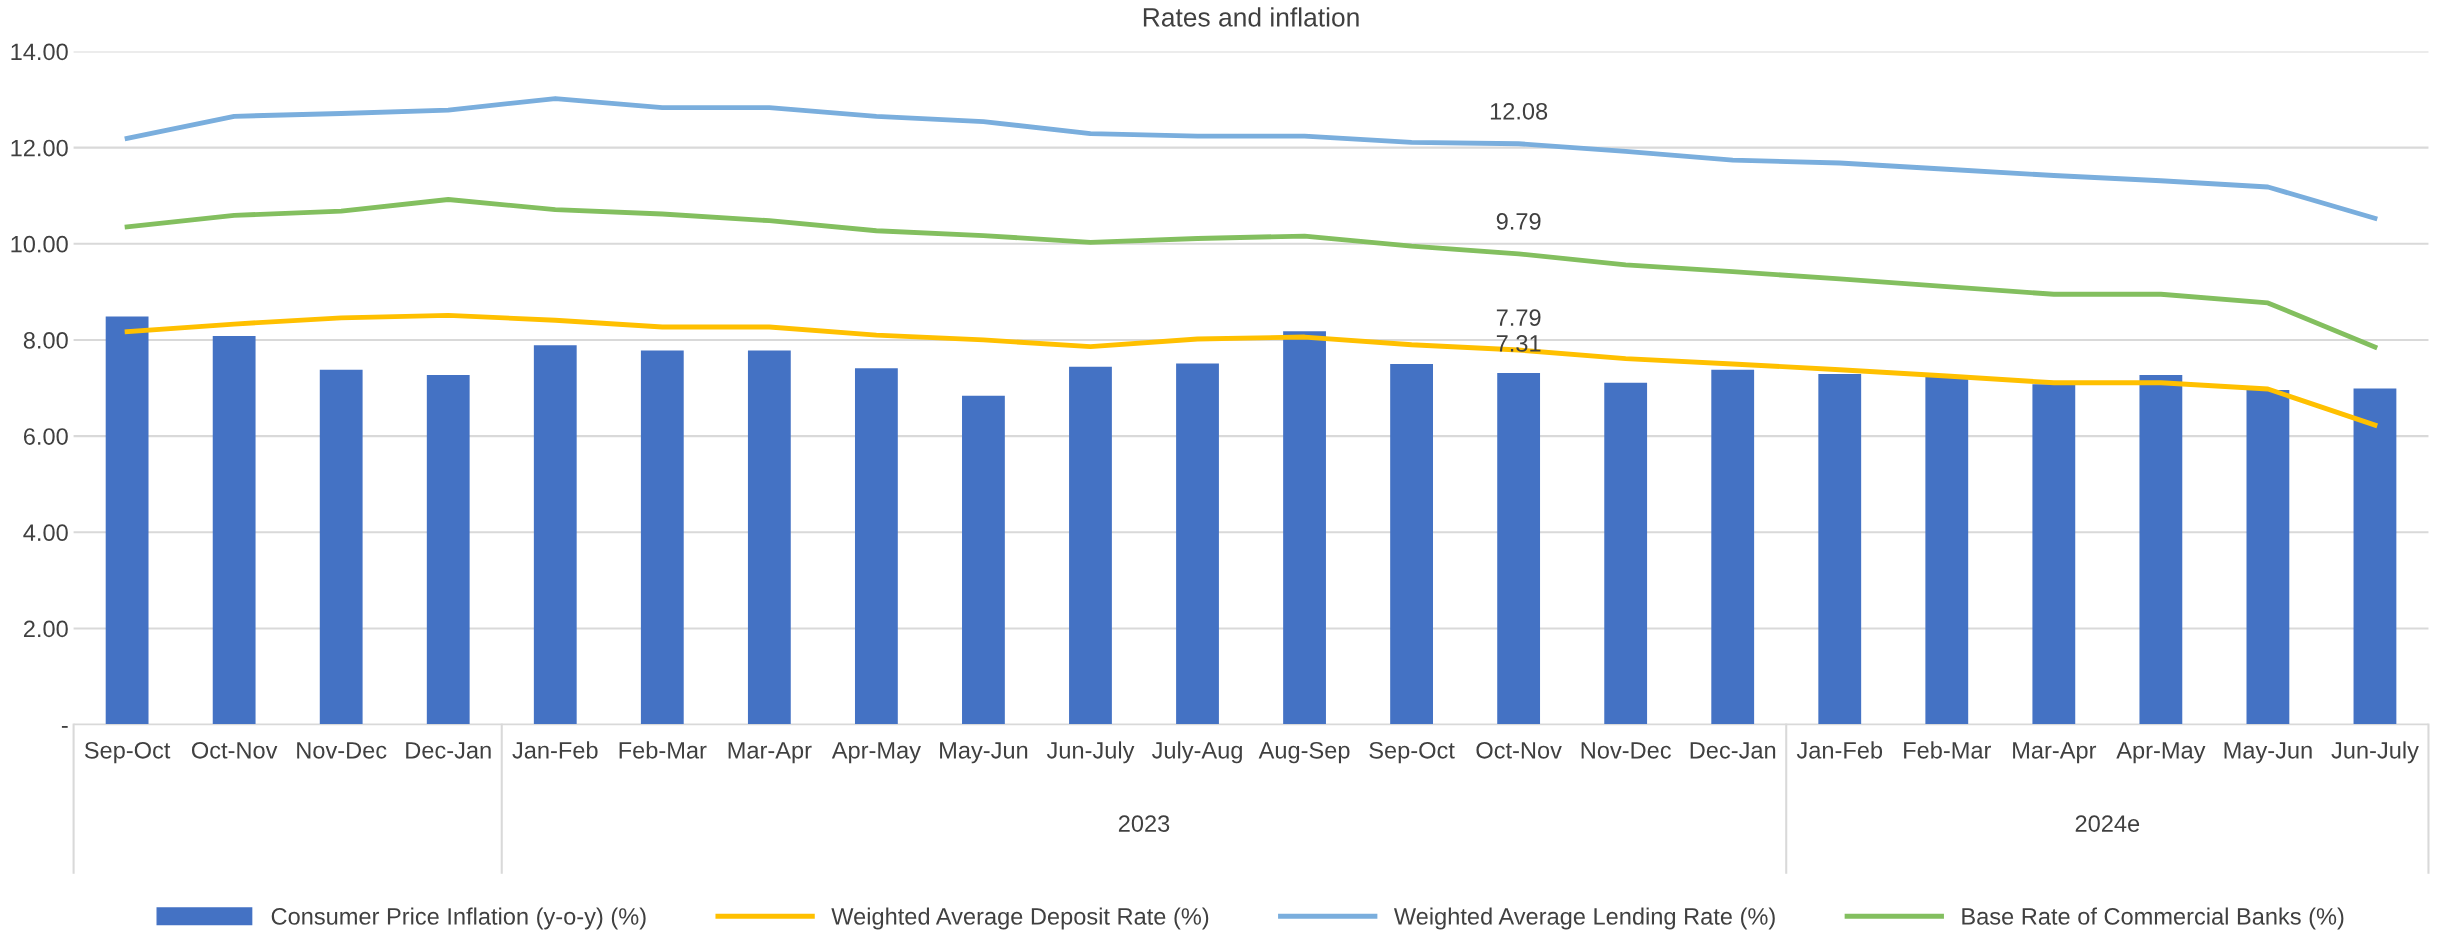 This screenshot has width=2453, height=935. What do you see at coordinates (1584, 918) in the screenshot?
I see `legend-label: Weighted Average Lending Rate (%)` at bounding box center [1584, 918].